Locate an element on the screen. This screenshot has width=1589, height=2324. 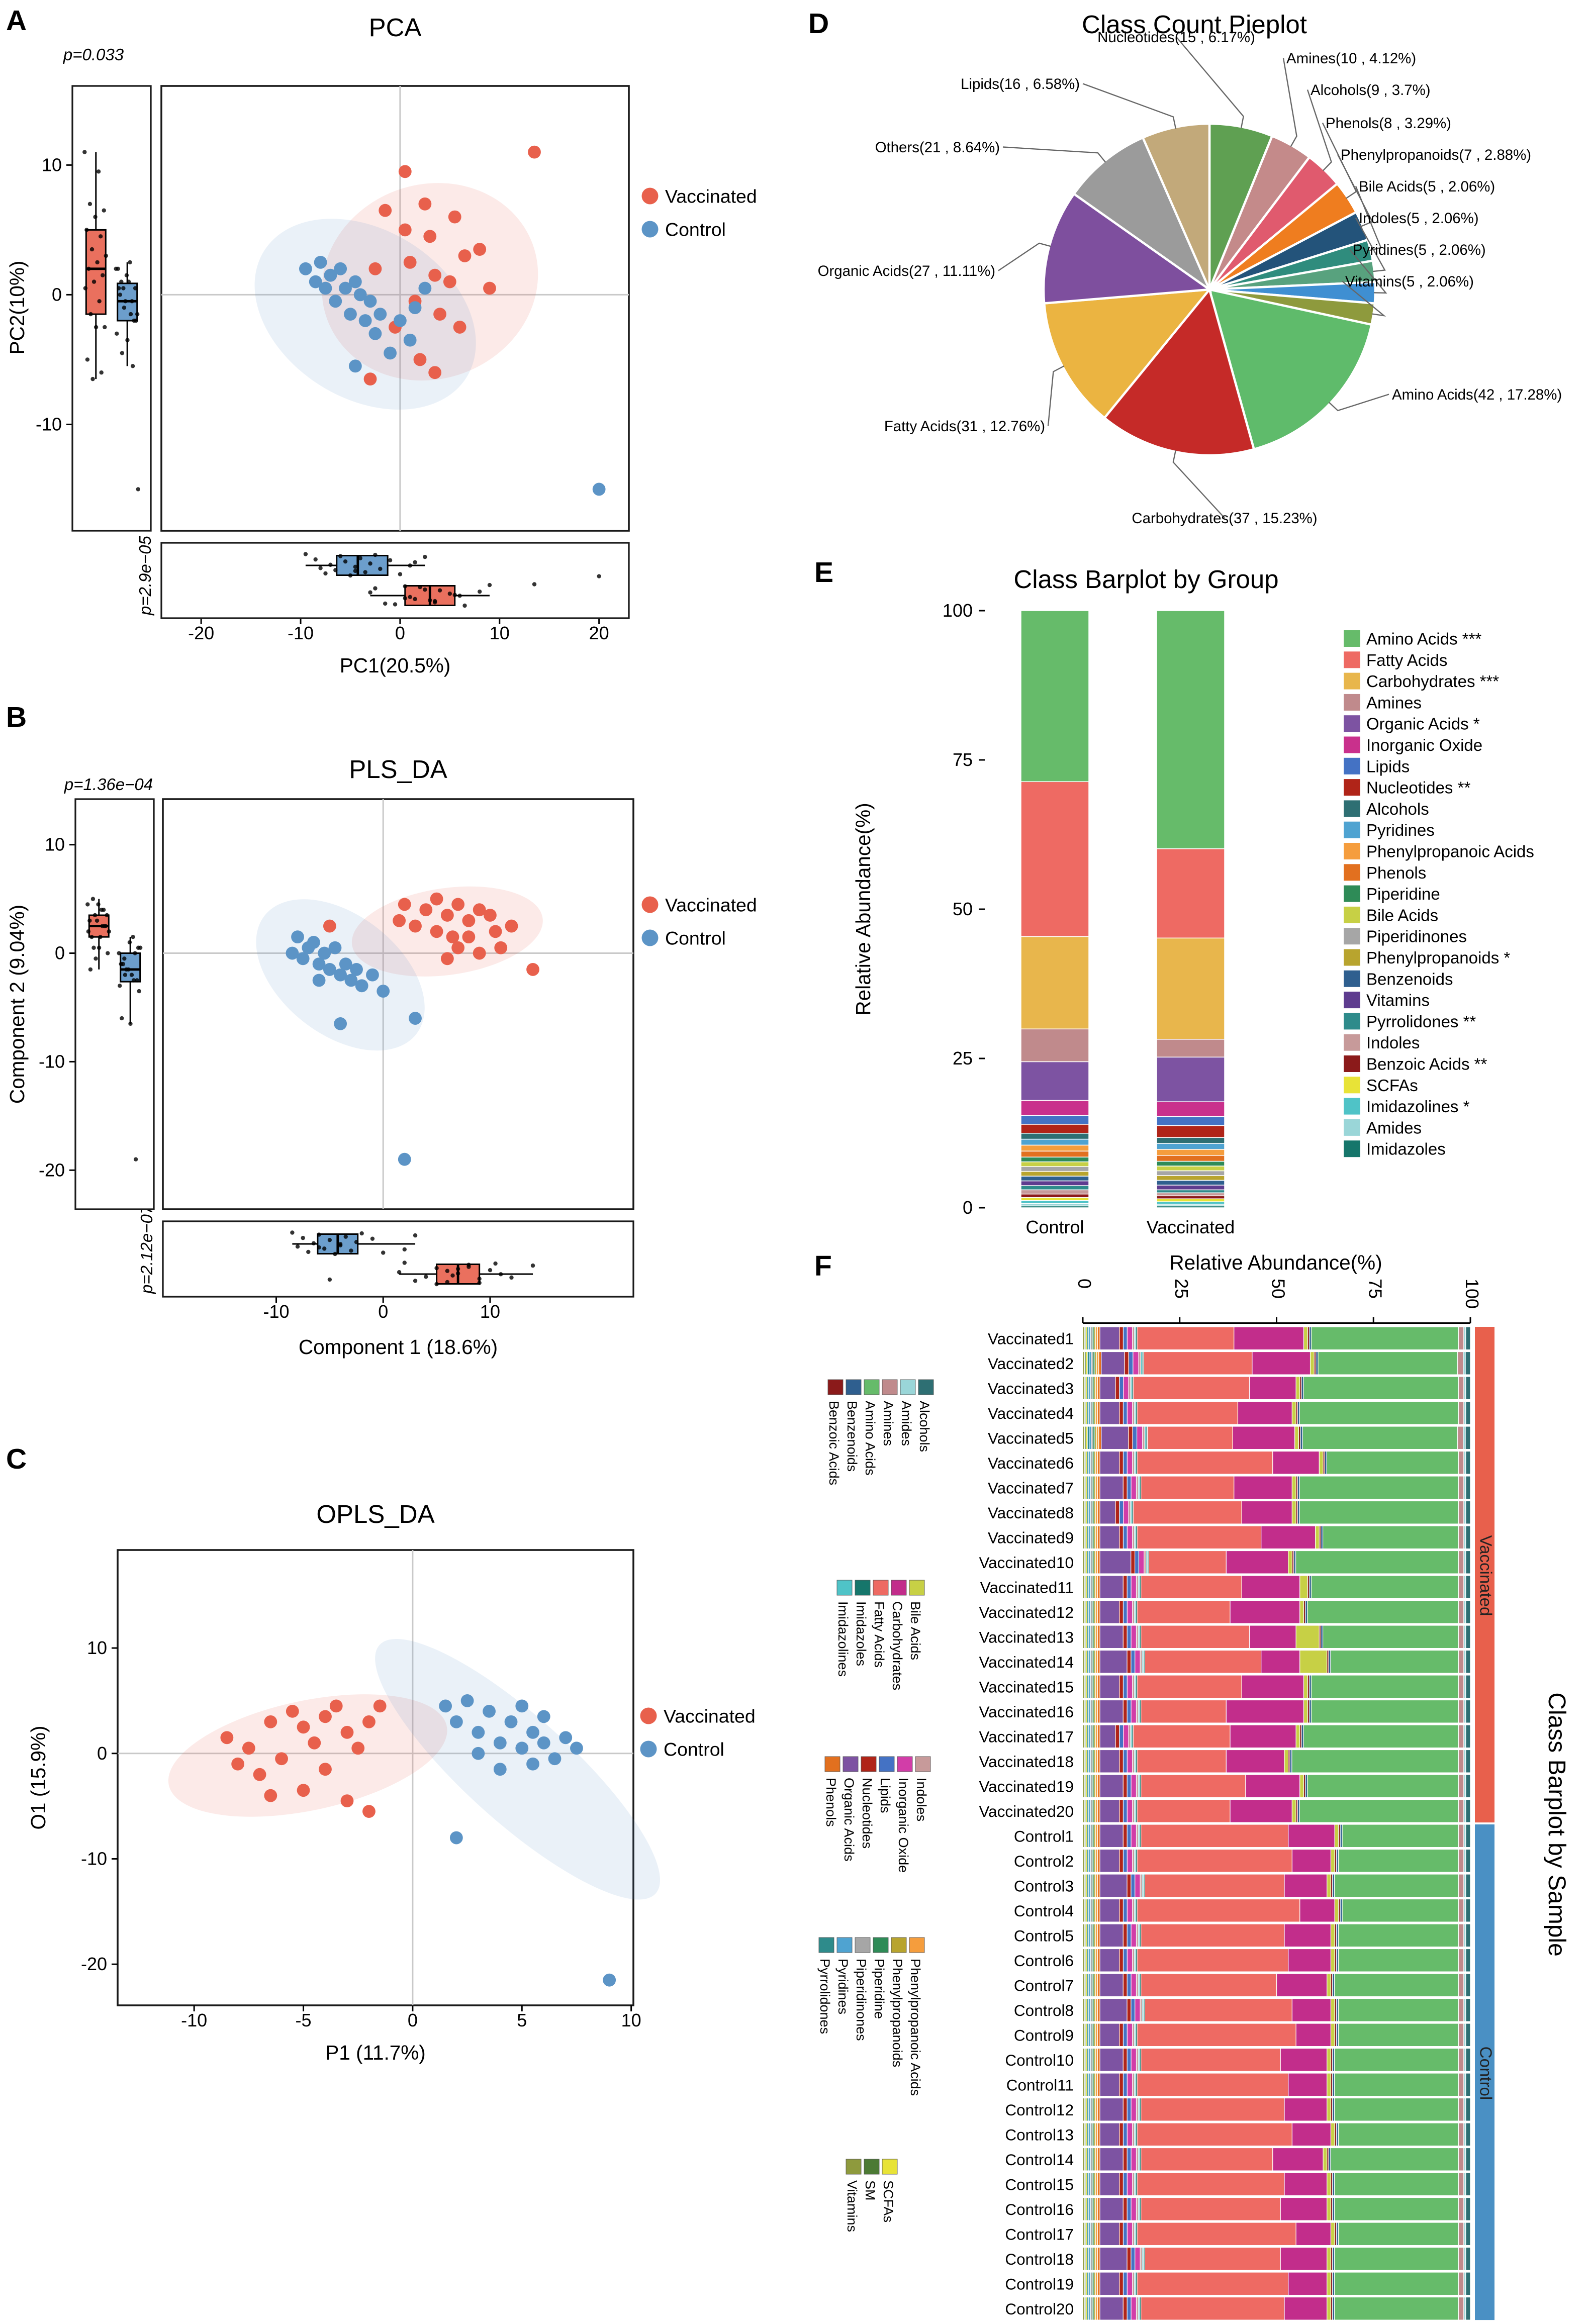
legend-label: Vitamins is located at coordinates (852, 2206).